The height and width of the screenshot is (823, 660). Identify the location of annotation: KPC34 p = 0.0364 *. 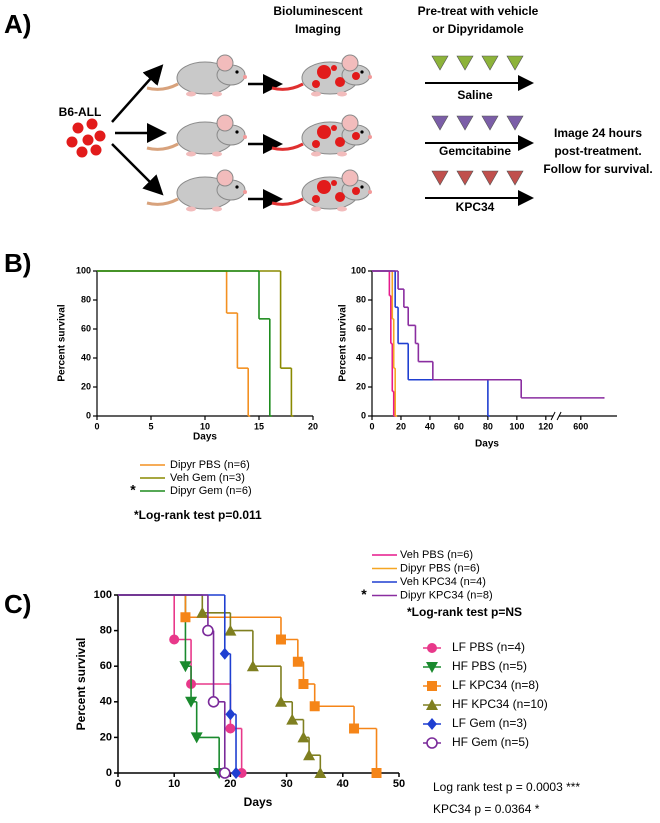
(486, 809).